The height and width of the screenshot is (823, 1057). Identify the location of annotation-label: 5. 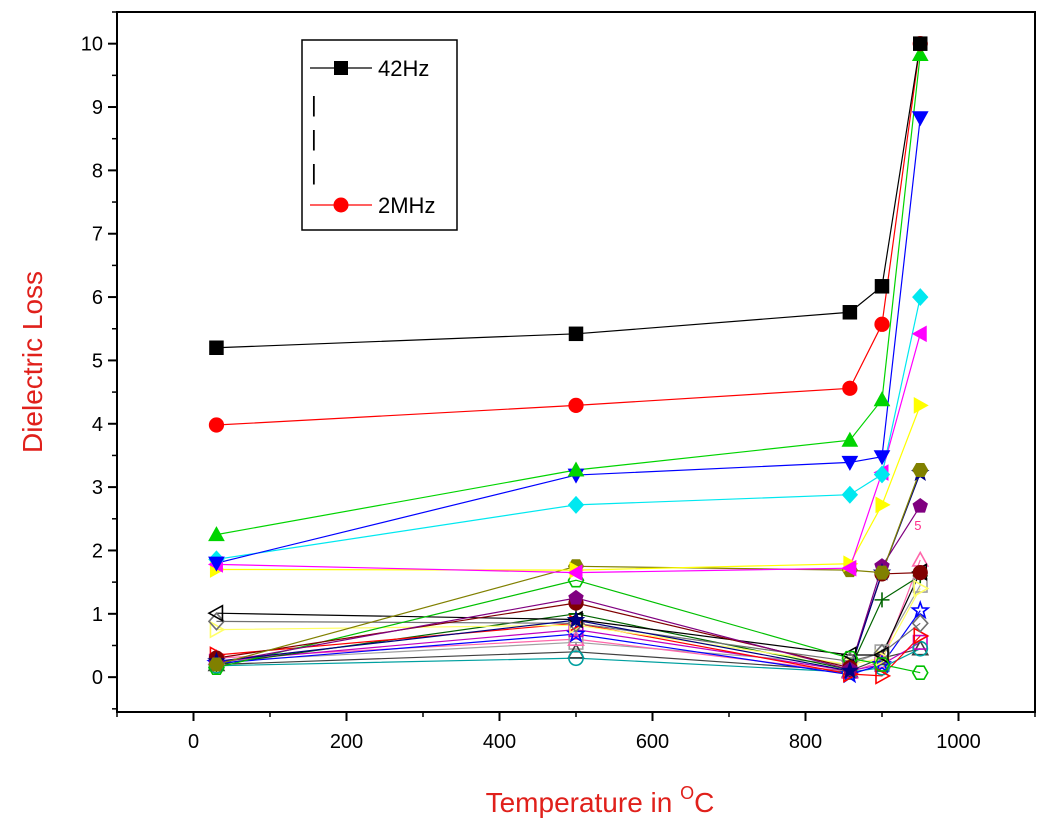
(917, 525).